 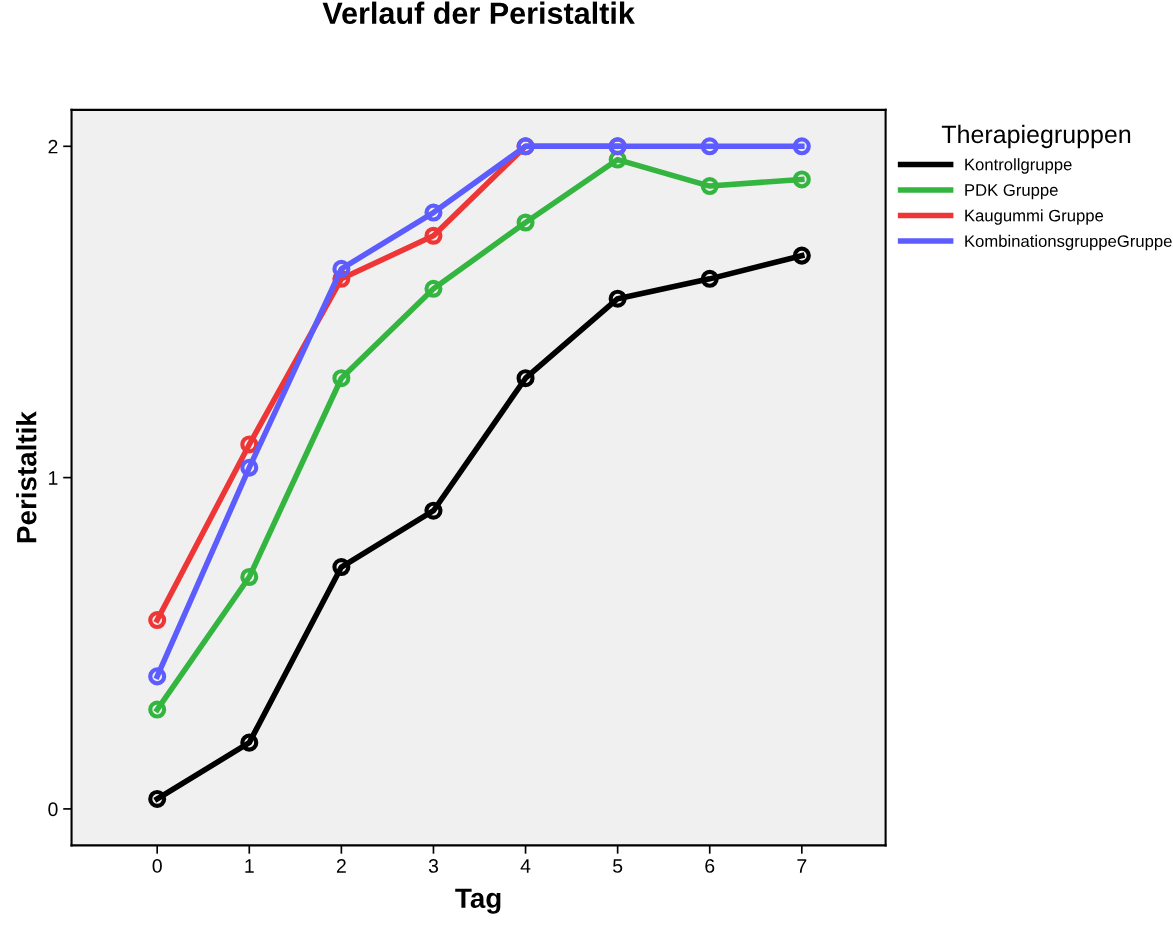 What do you see at coordinates (433, 866) in the screenshot?
I see `x-tick-label: 3` at bounding box center [433, 866].